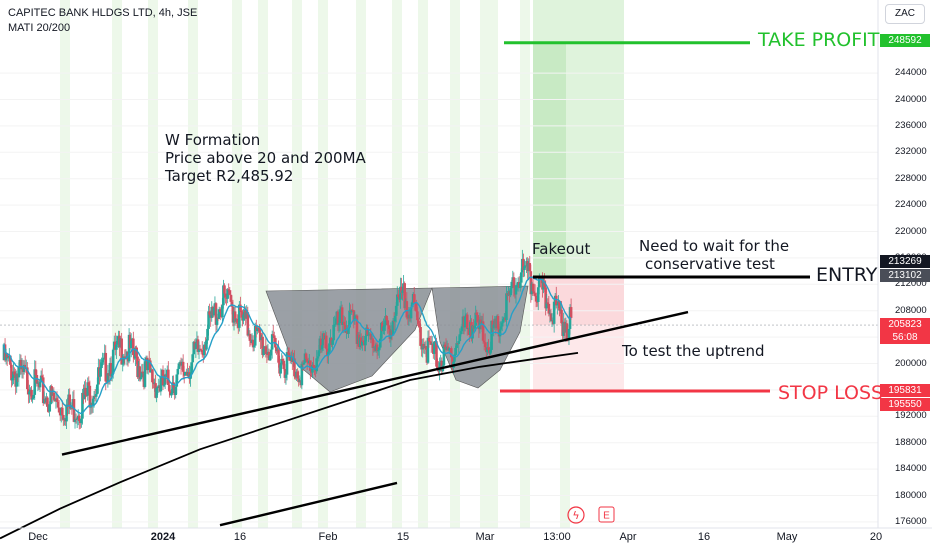 This screenshot has width=932, height=550. Describe the element at coordinates (911, 178) in the screenshot. I see `price-tick-label: 228000` at that location.